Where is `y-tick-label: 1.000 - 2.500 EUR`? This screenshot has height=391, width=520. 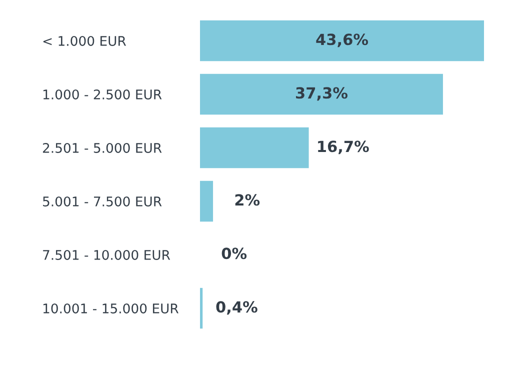
y-tick-label: 1.000 - 2.500 EUR is located at coordinates (102, 94).